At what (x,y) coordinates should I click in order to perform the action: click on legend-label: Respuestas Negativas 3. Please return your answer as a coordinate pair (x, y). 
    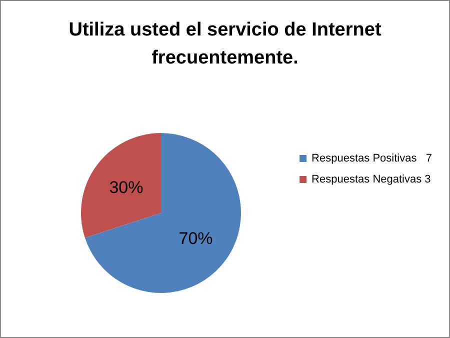
    Looking at the image, I should click on (371, 180).